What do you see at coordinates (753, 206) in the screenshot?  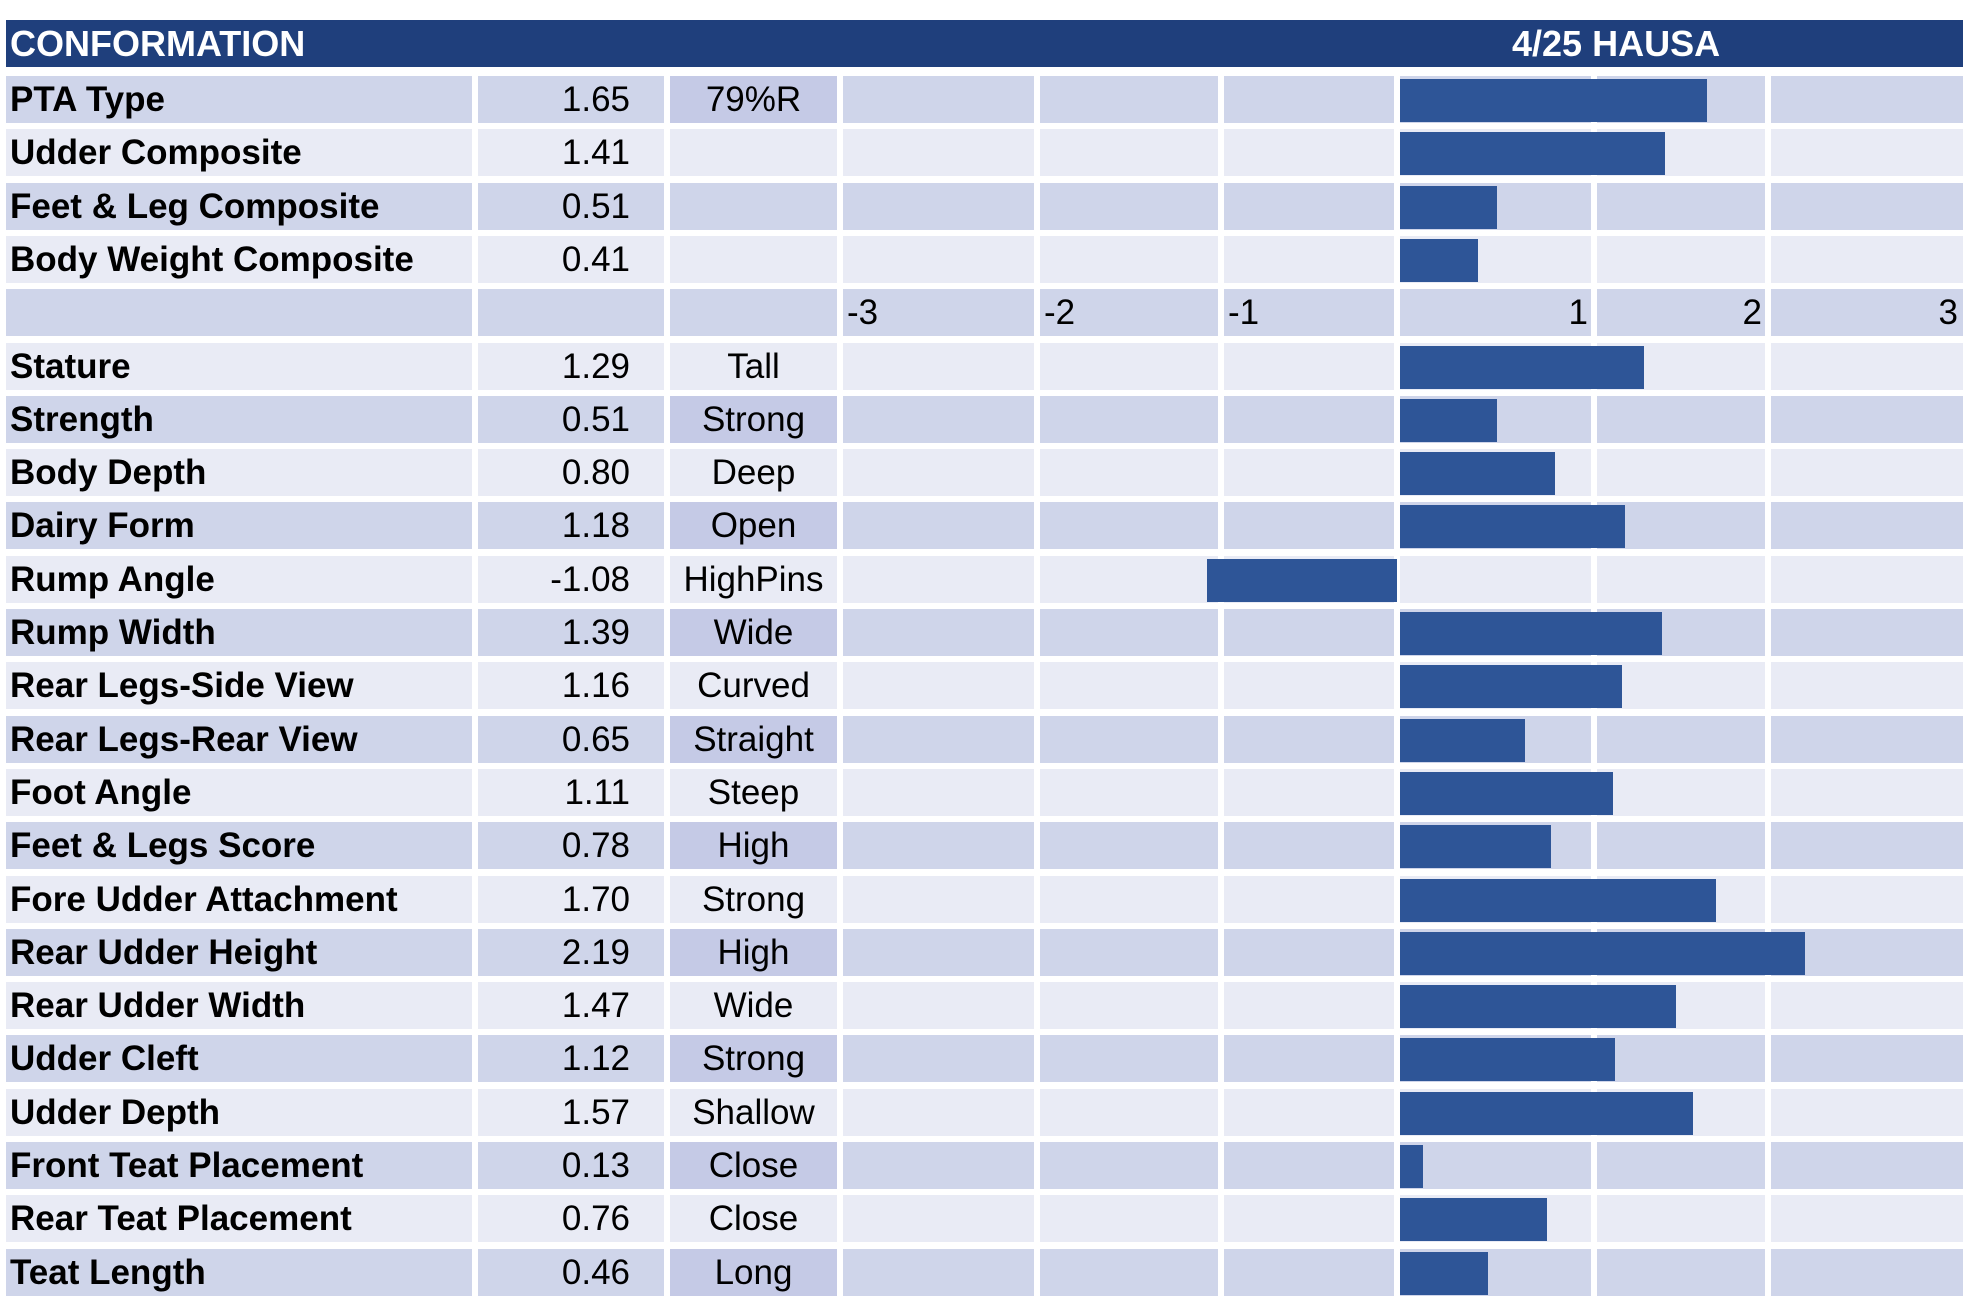 I see `reliability-label` at bounding box center [753, 206].